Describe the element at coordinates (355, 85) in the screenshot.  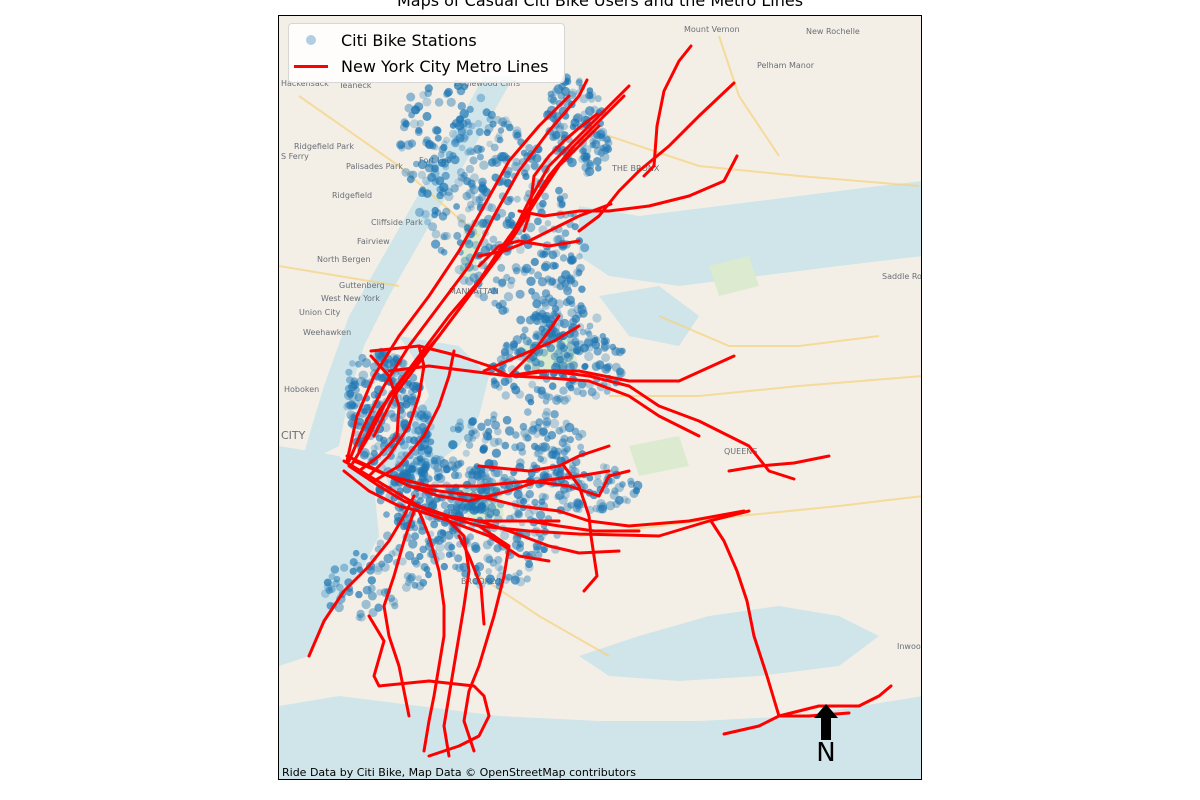
I see `label-teaneck: Teaneck` at that location.